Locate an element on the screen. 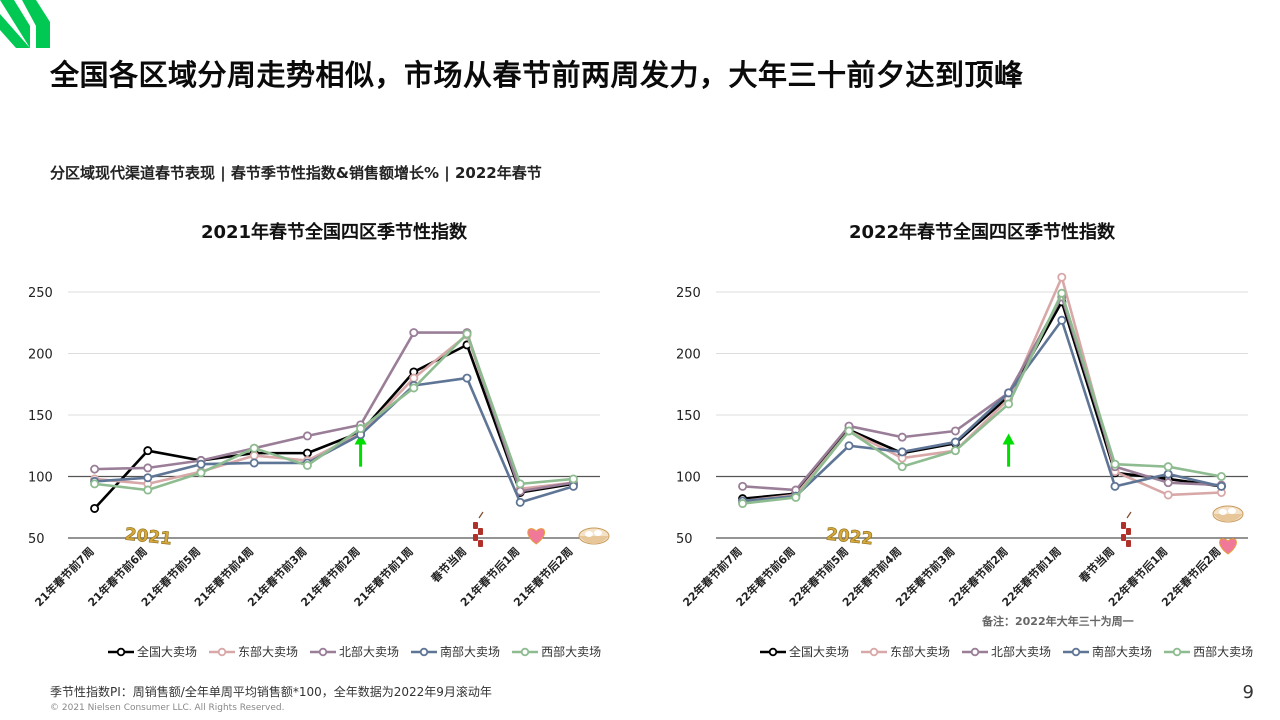 The width and height of the screenshot is (1280, 720). firecracker-icon is located at coordinates (1126, 529).